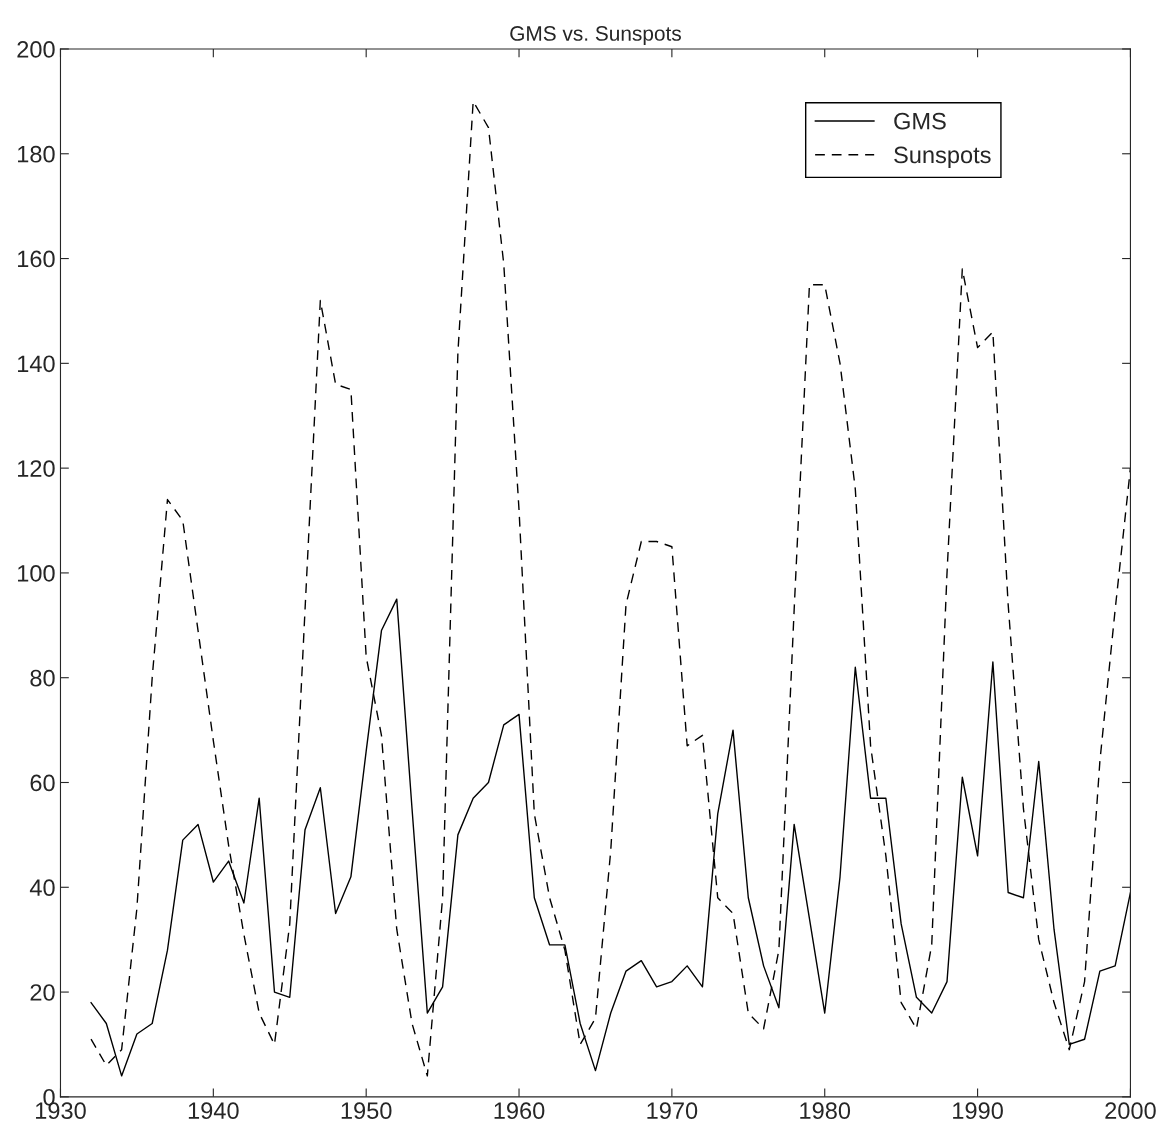  Describe the element at coordinates (36, 468) in the screenshot. I see `y-tick-label: 120` at that location.